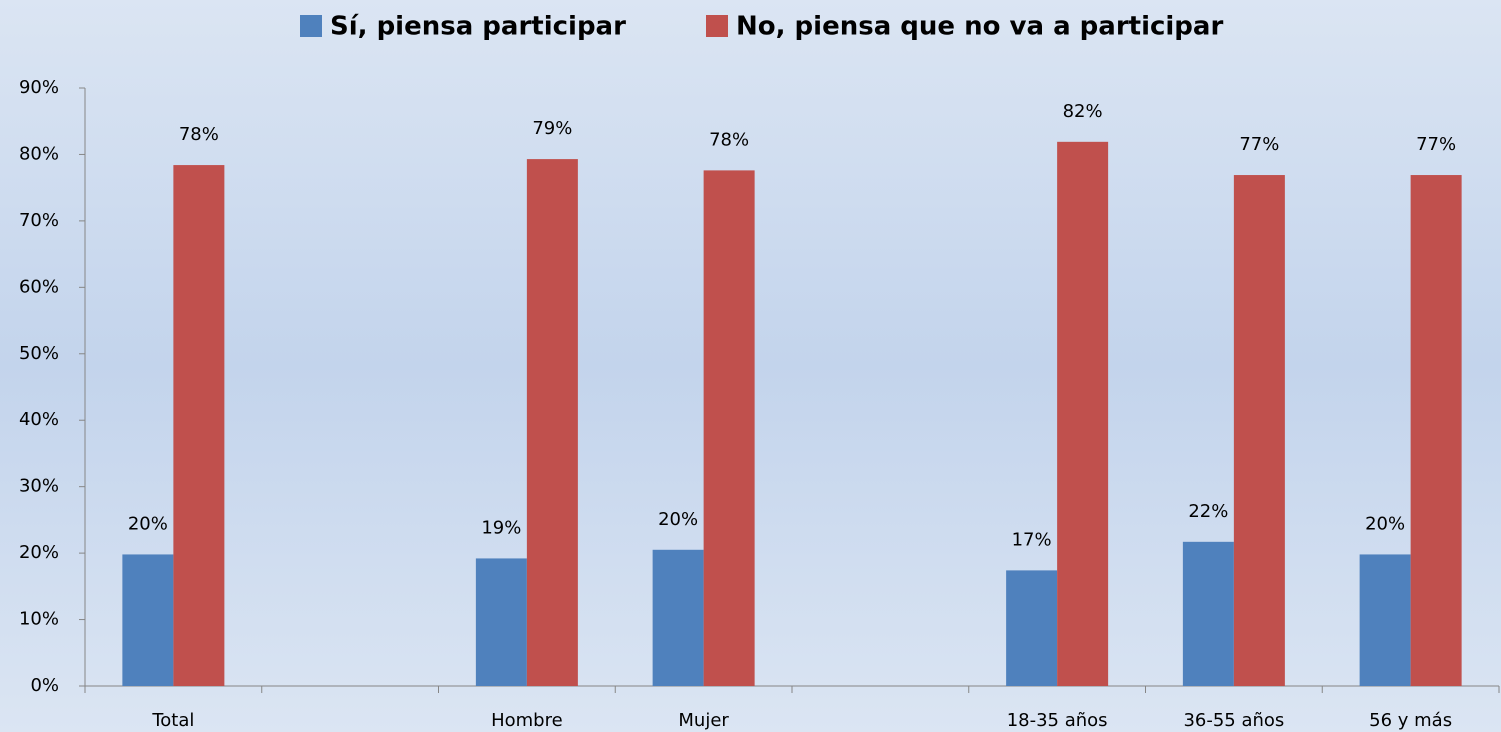 The height and width of the screenshot is (732, 1501). I want to click on y-tick-label: 0%, so click(44, 685).